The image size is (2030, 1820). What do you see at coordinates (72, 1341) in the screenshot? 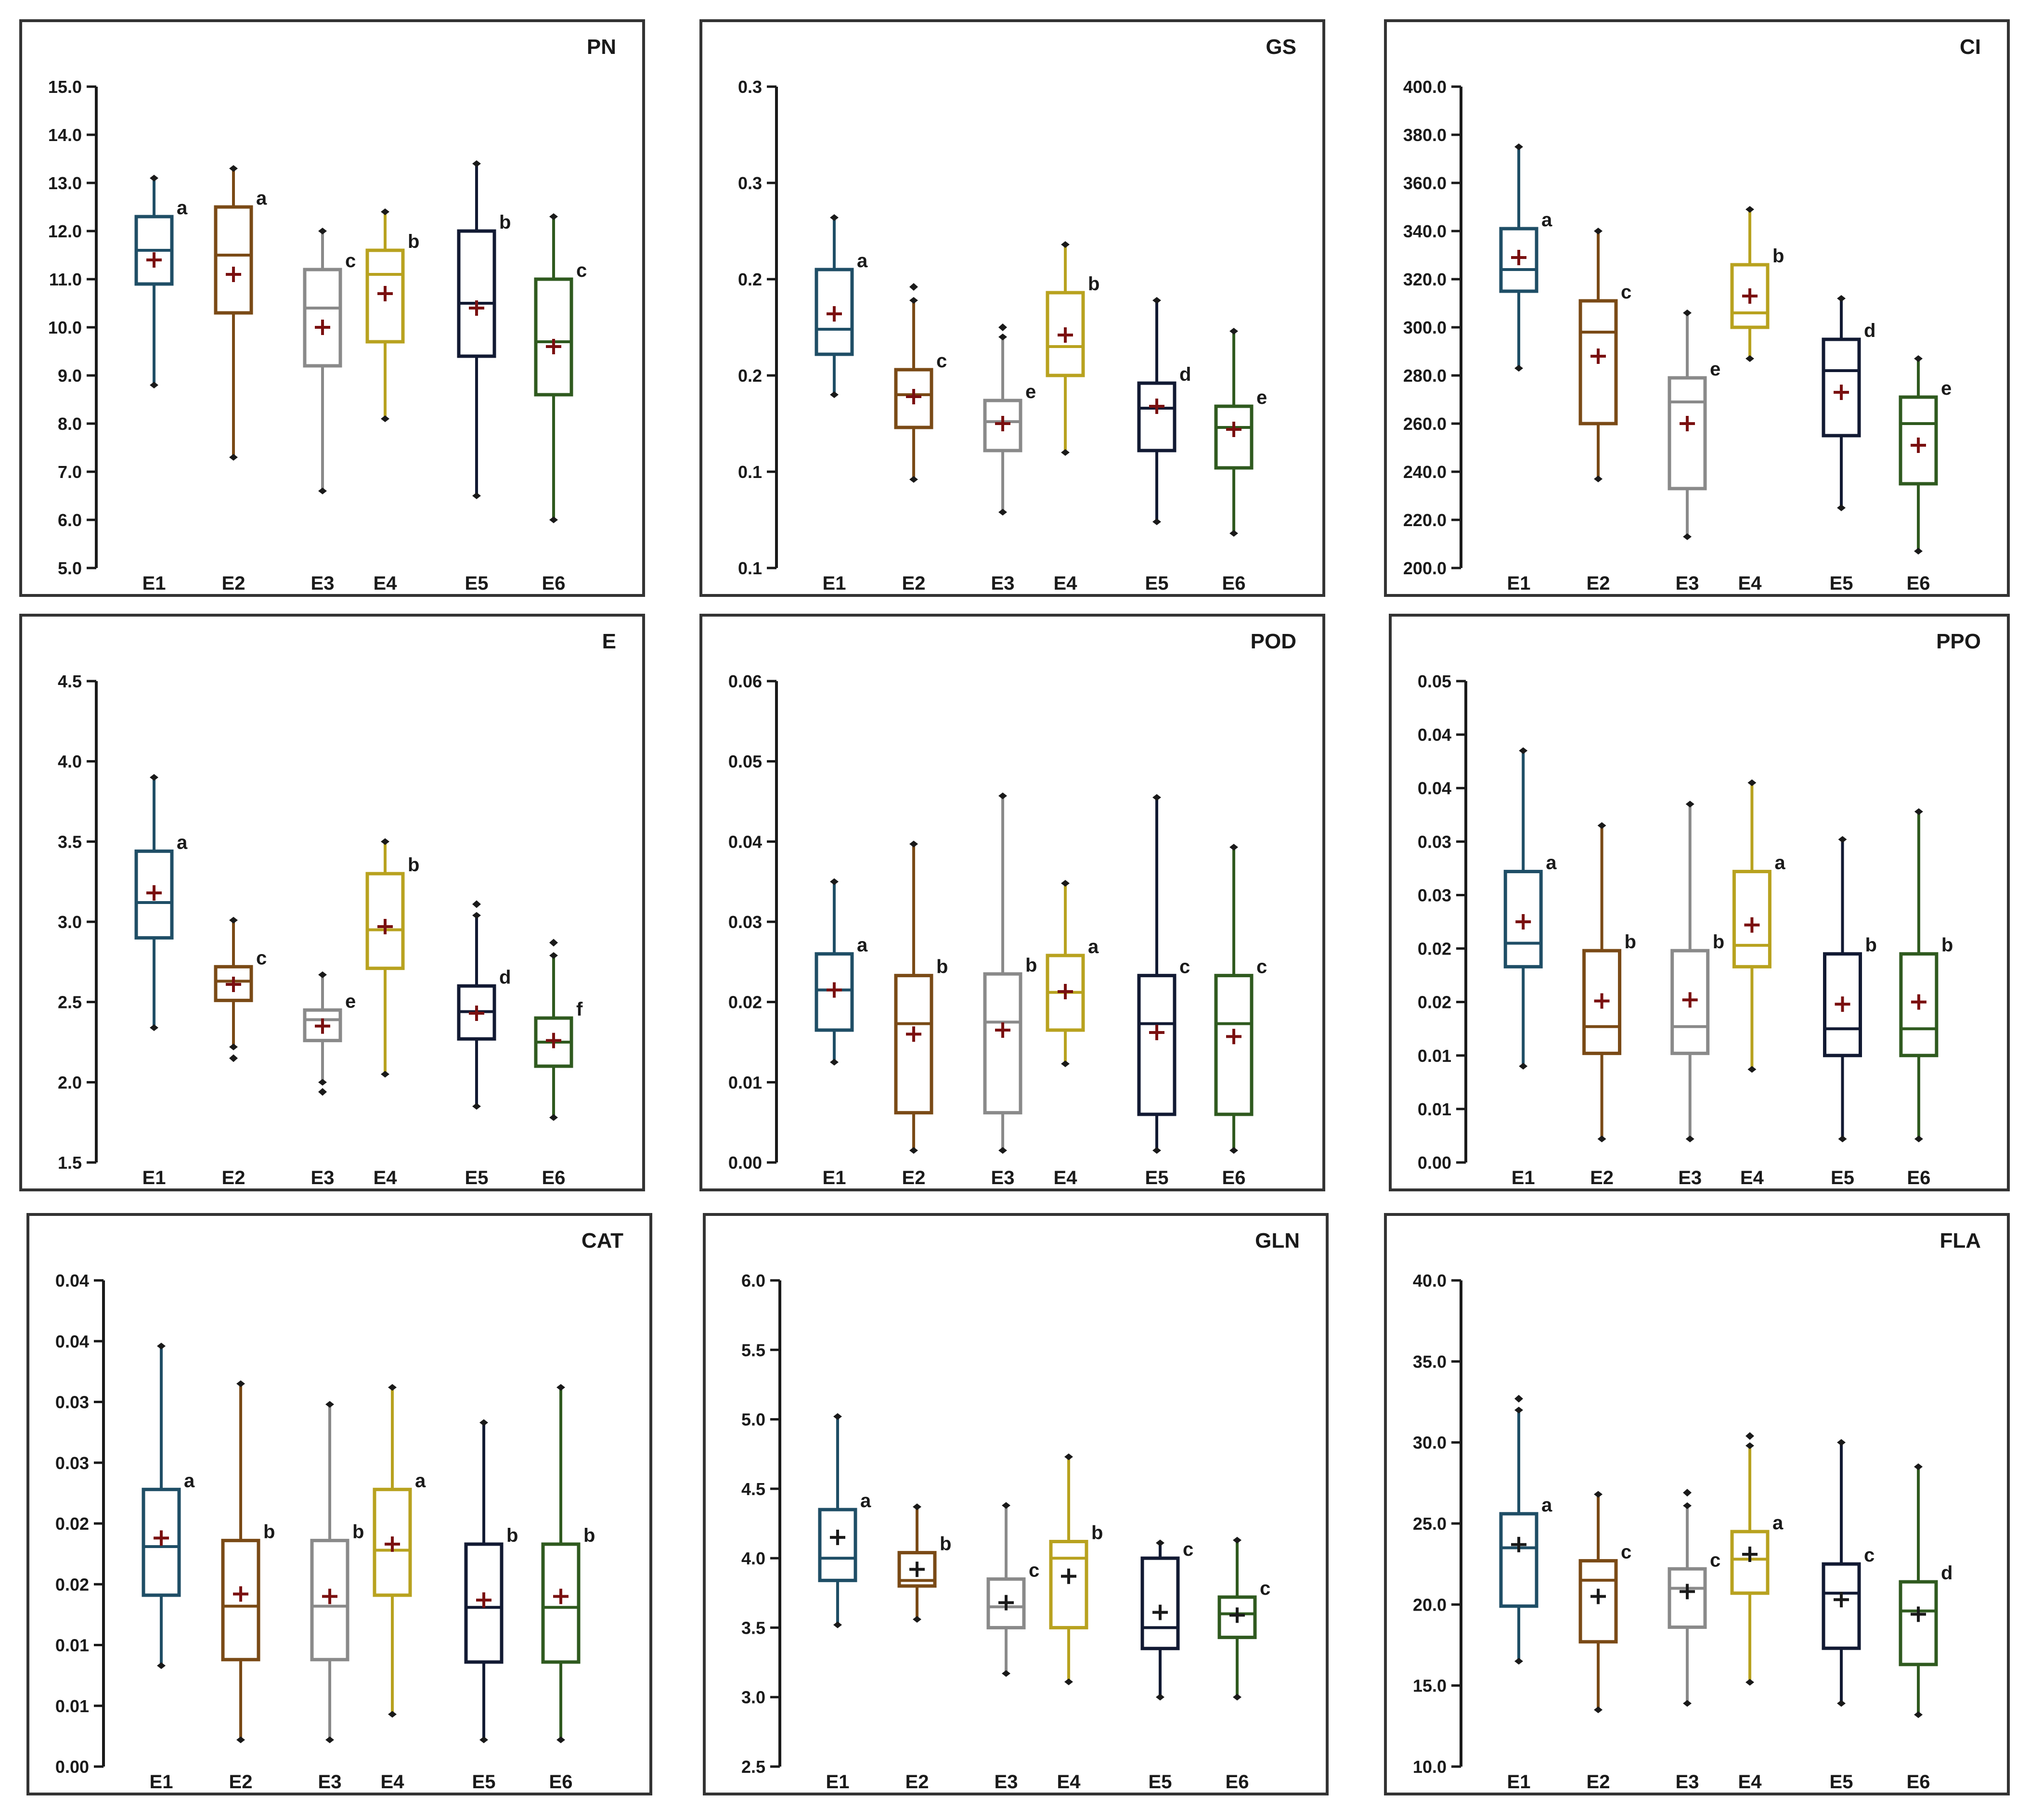
I see `y-tick-label: 0.04` at bounding box center [72, 1341].